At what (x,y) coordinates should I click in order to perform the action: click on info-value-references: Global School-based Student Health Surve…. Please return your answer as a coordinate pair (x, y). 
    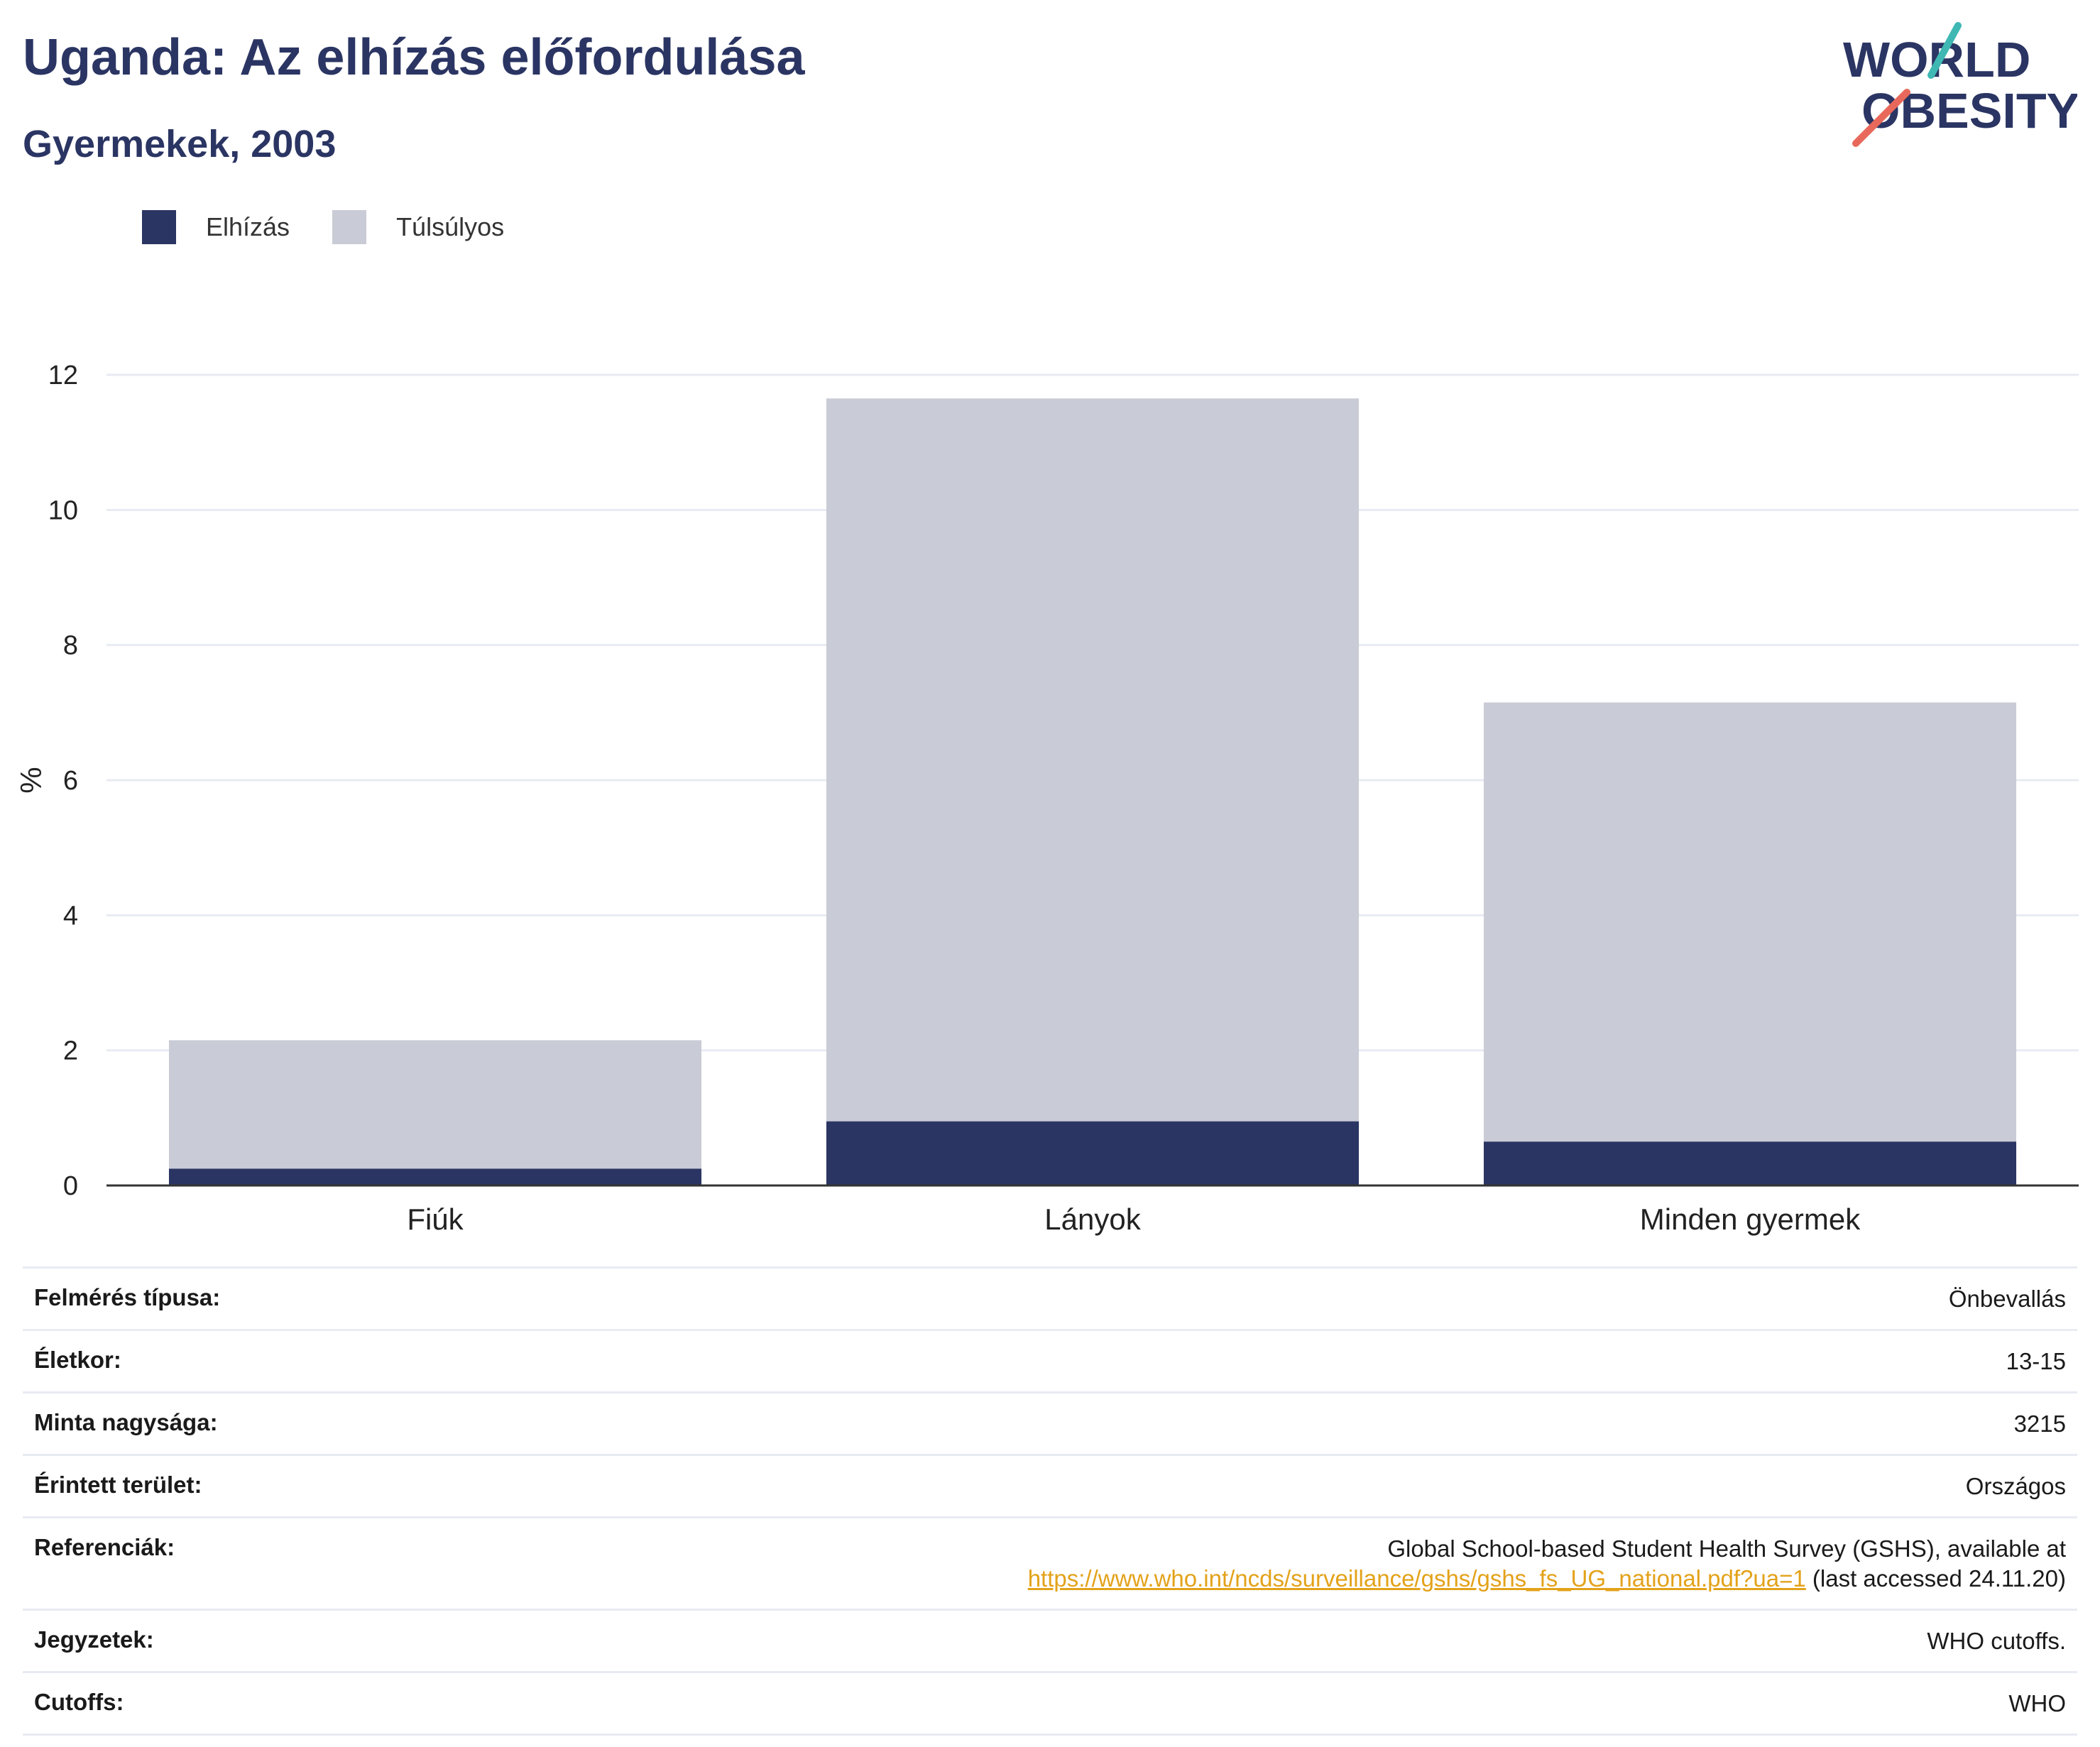
    Looking at the image, I should click on (1219, 1563).